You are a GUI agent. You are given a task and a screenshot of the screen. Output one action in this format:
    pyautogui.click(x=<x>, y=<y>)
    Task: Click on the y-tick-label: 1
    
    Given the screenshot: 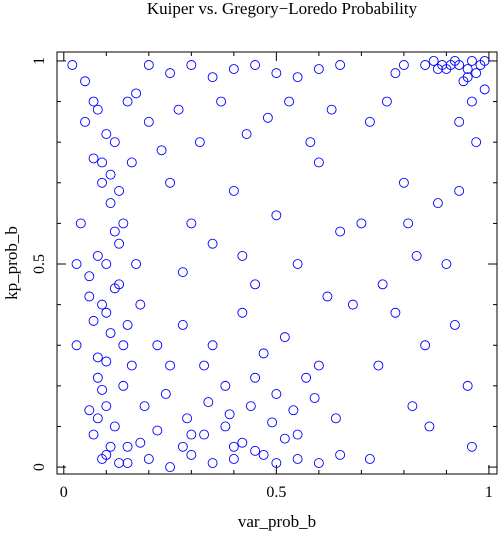 What is the action you would take?
    pyautogui.click(x=39, y=61)
    